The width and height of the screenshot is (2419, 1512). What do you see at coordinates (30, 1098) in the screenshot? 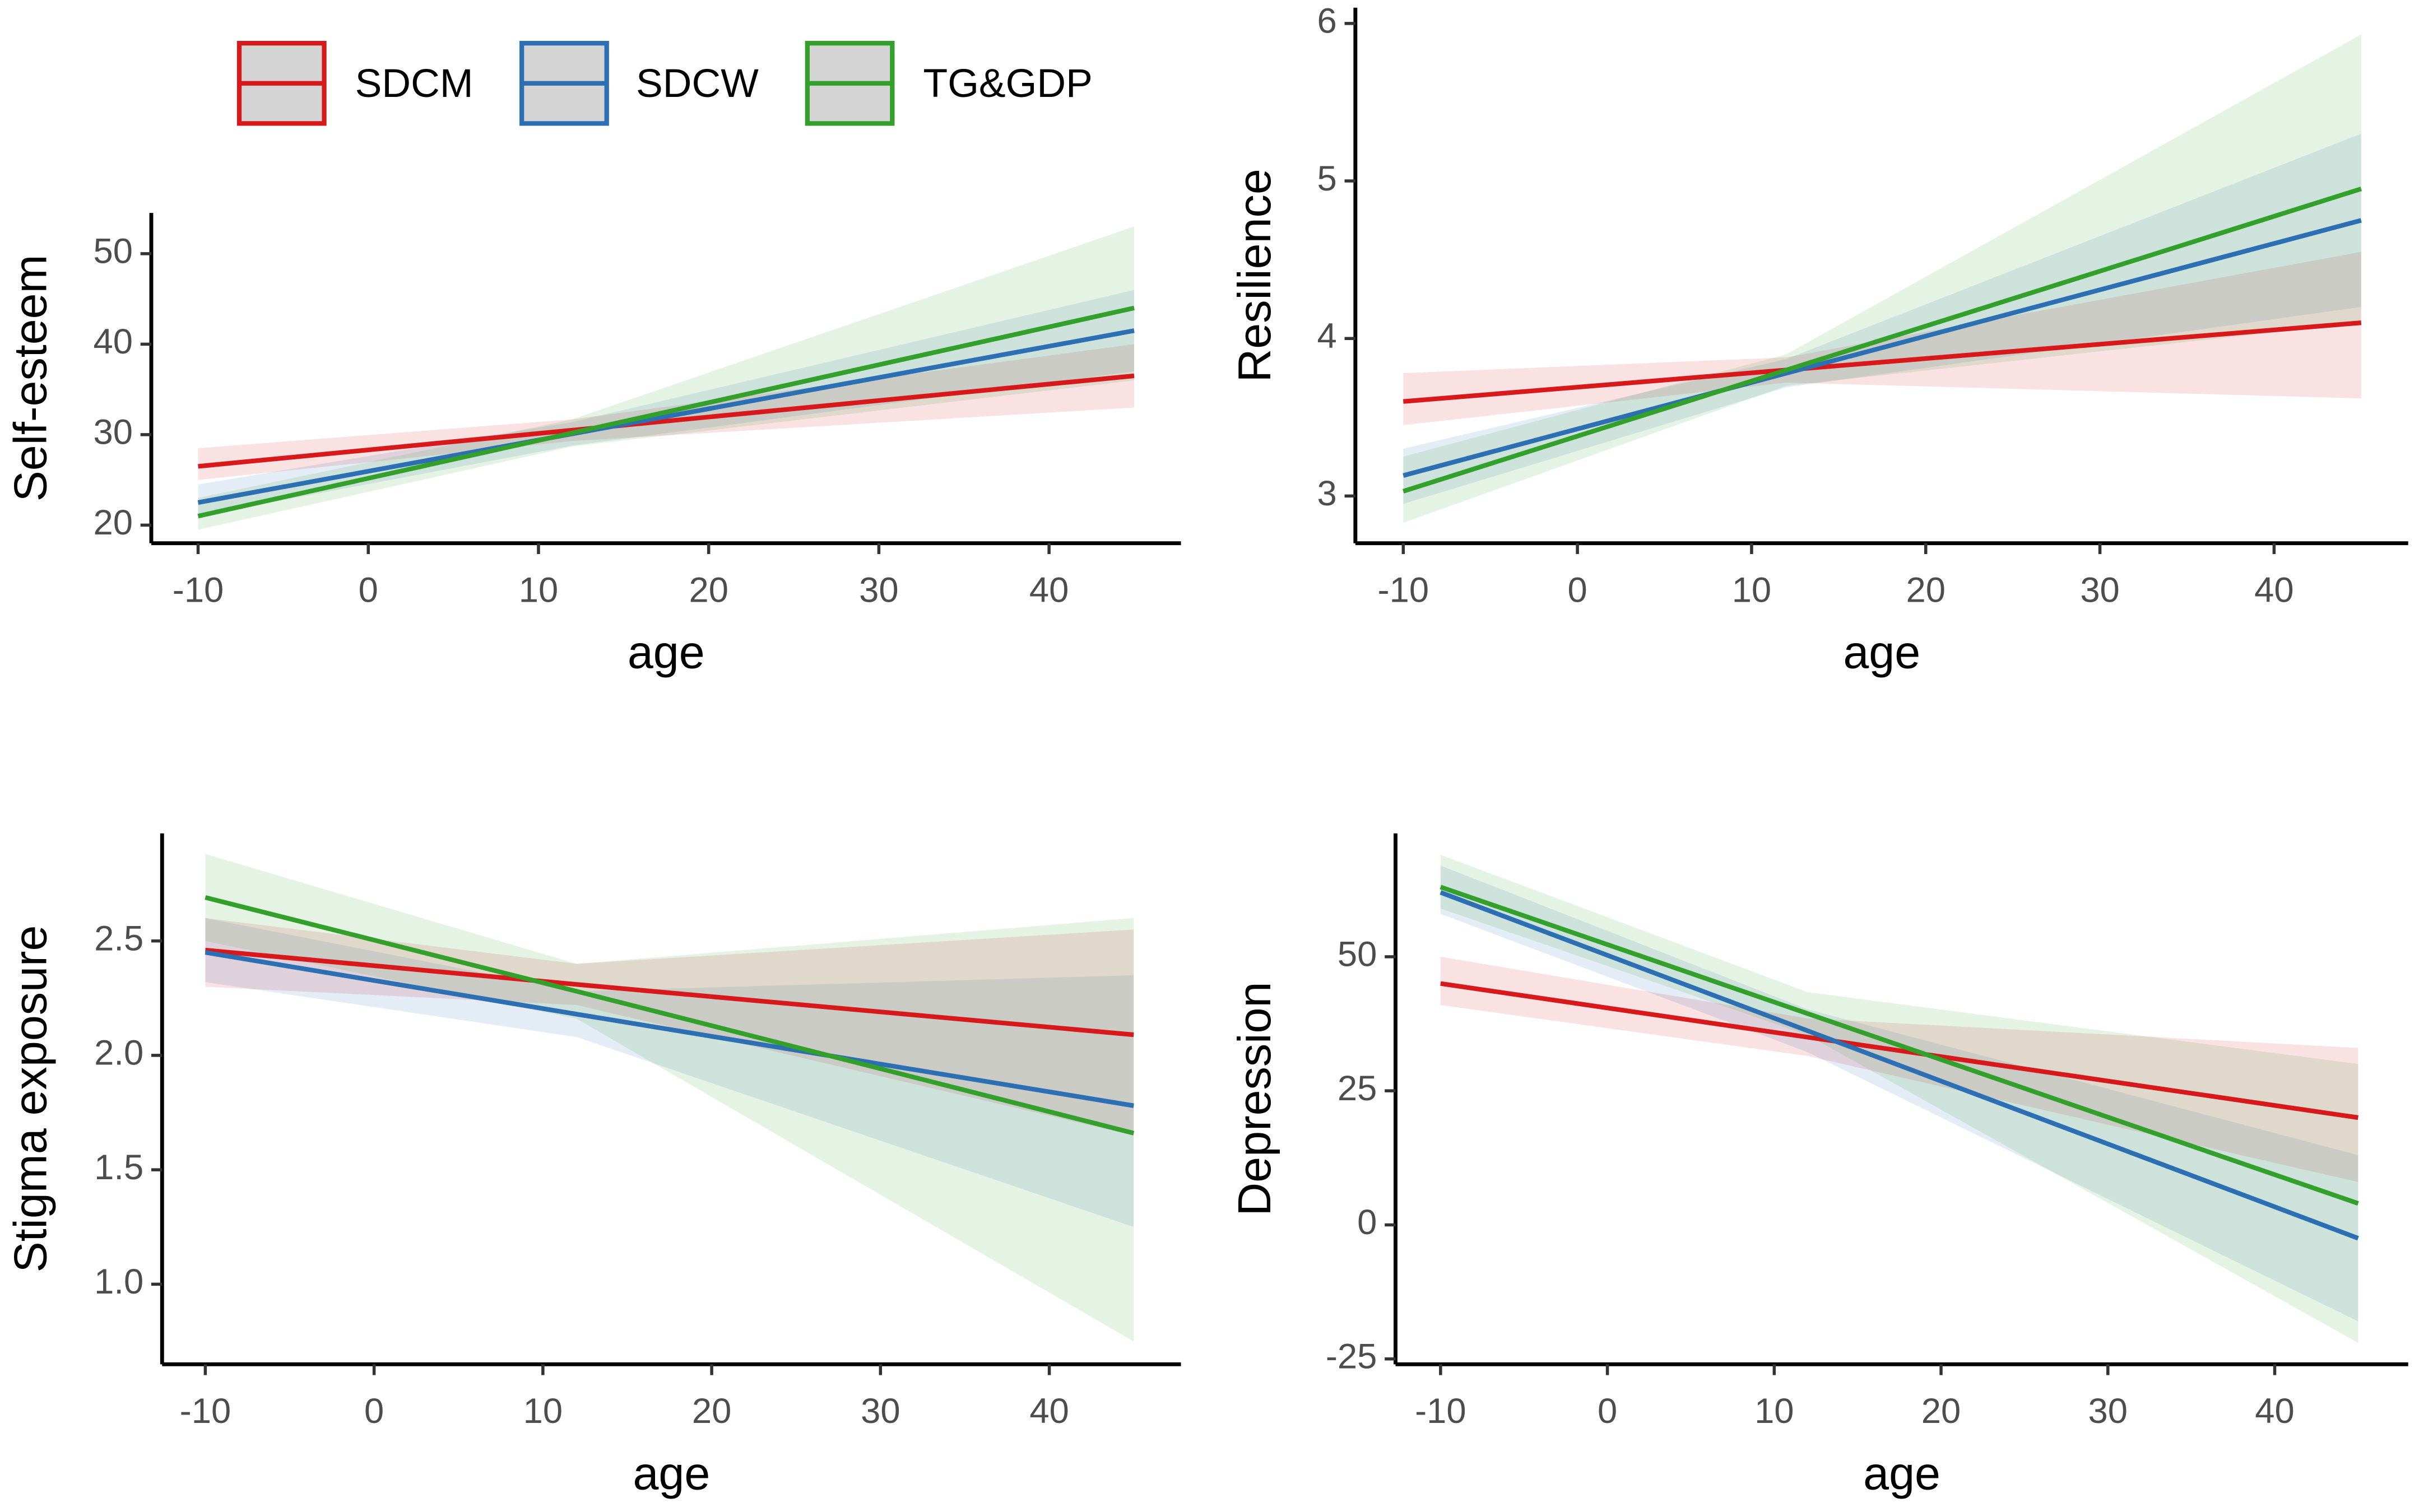
I see `y-axis-title: Stigma exposure` at bounding box center [30, 1098].